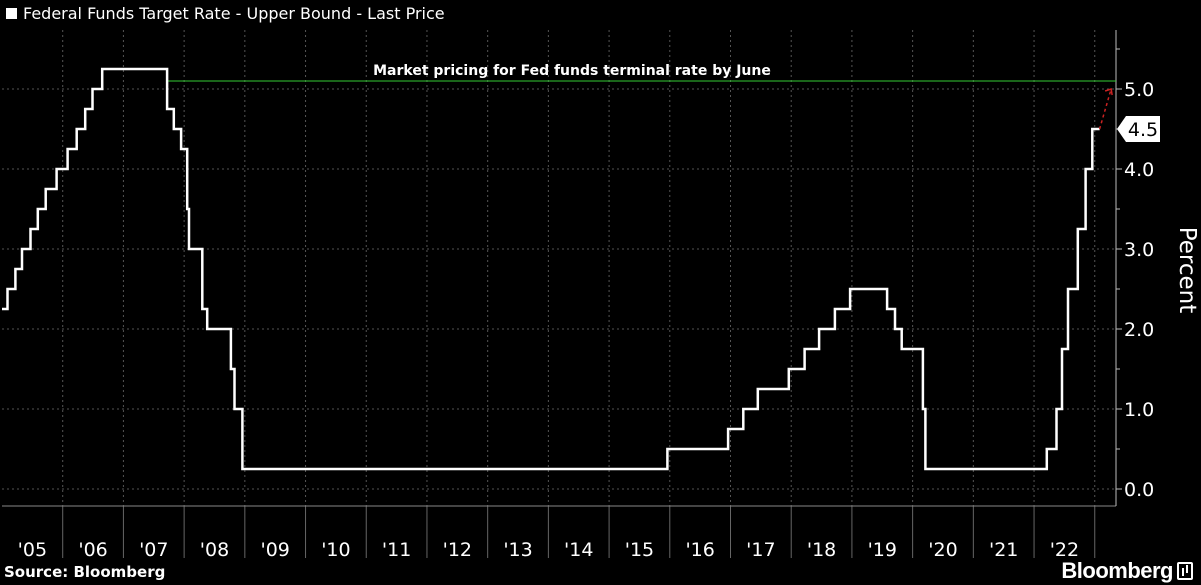  Describe the element at coordinates (942, 549) in the screenshot. I see `x-tick-label: '20` at that location.